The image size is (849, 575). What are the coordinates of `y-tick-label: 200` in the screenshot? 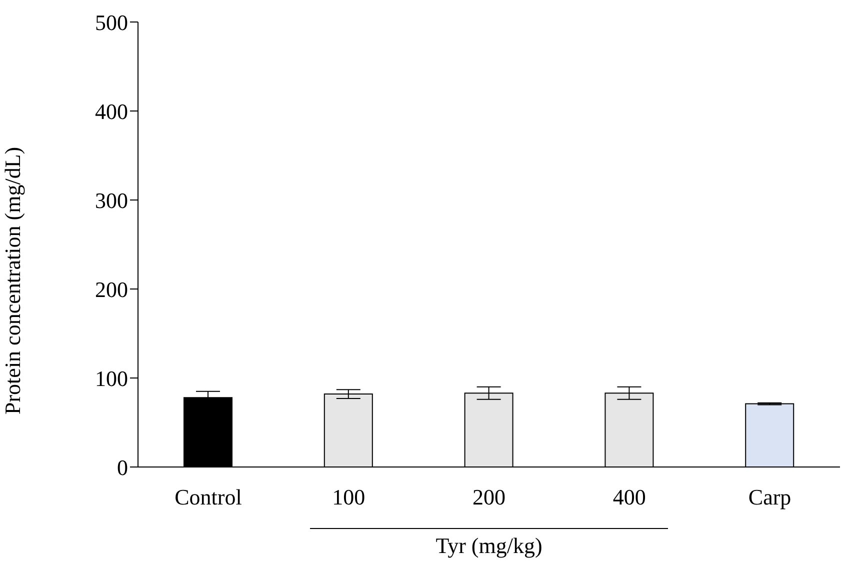 It's located at (111, 289).